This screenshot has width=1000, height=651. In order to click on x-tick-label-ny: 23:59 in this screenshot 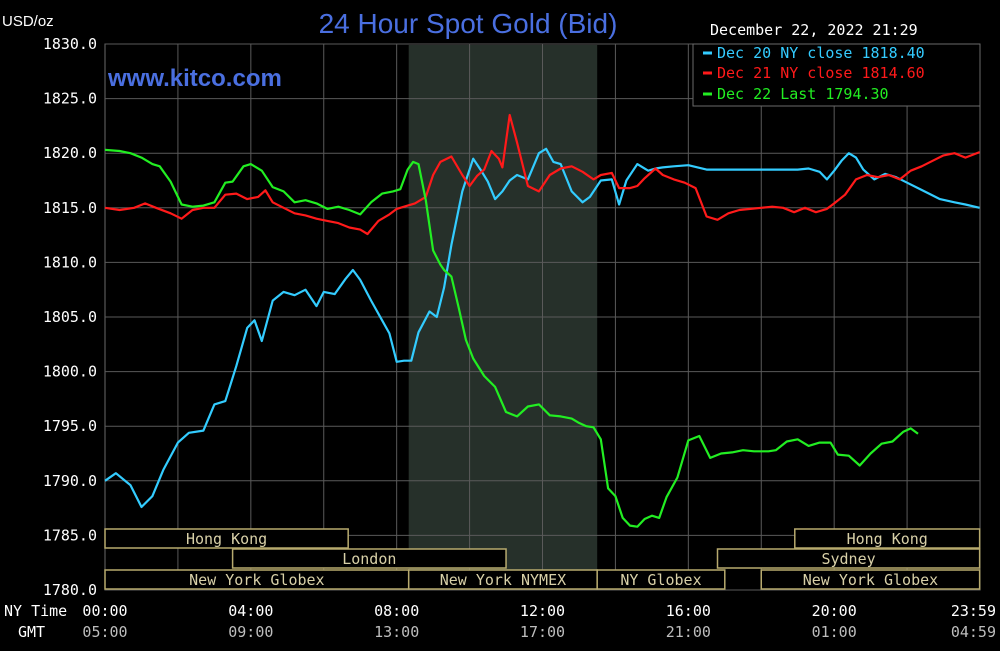, I will do `click(973, 611)`.